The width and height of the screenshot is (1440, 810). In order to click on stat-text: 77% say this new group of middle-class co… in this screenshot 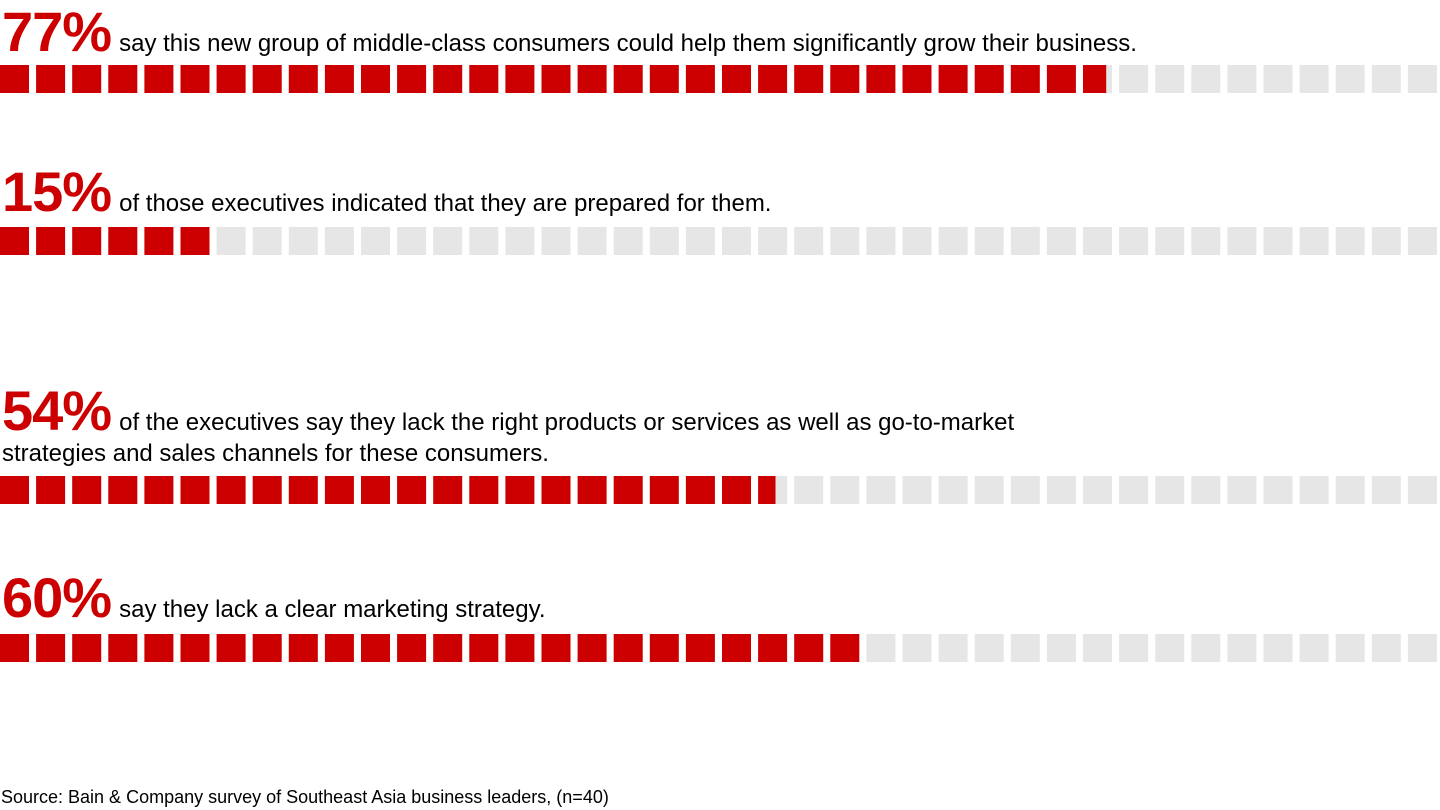, I will do `click(602, 32)`.